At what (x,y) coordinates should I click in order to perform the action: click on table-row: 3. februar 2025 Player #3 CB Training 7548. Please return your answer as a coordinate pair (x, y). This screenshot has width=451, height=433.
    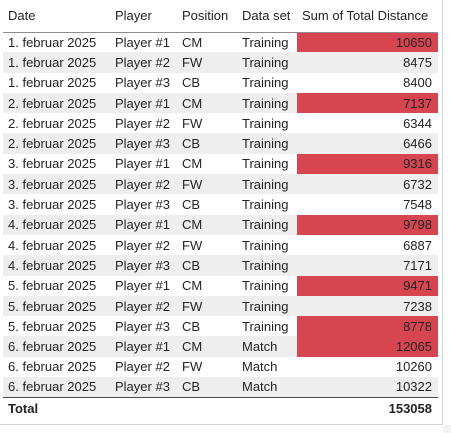
    Looking at the image, I should click on (220, 204).